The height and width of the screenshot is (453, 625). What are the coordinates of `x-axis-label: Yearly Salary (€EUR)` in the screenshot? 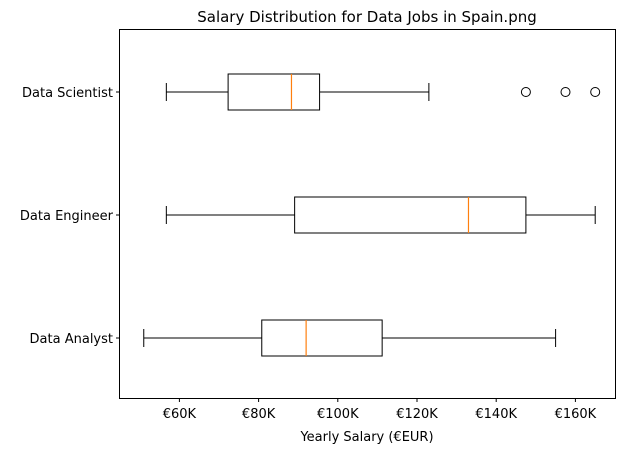 It's located at (366, 437).